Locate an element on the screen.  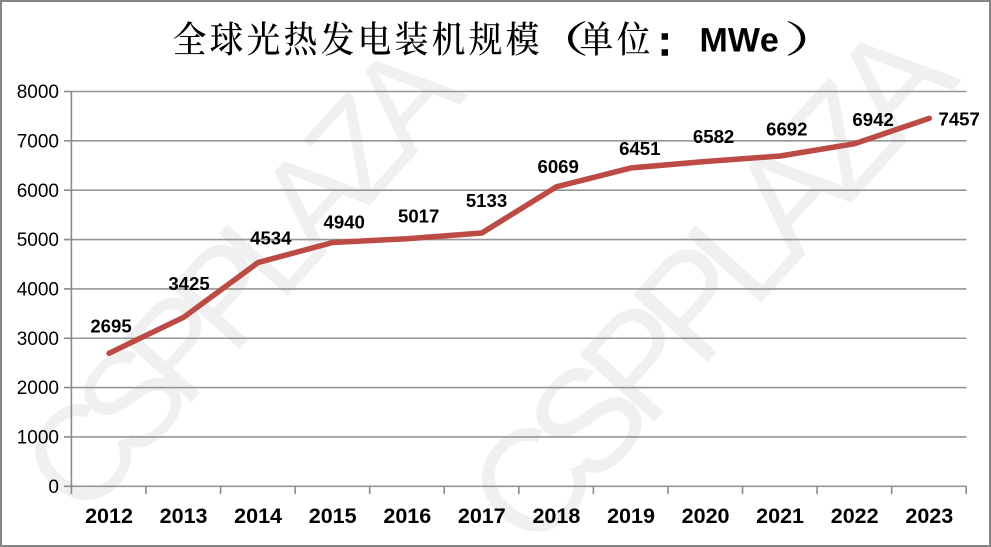
svg-text: 6692 is located at coordinates (786, 129).